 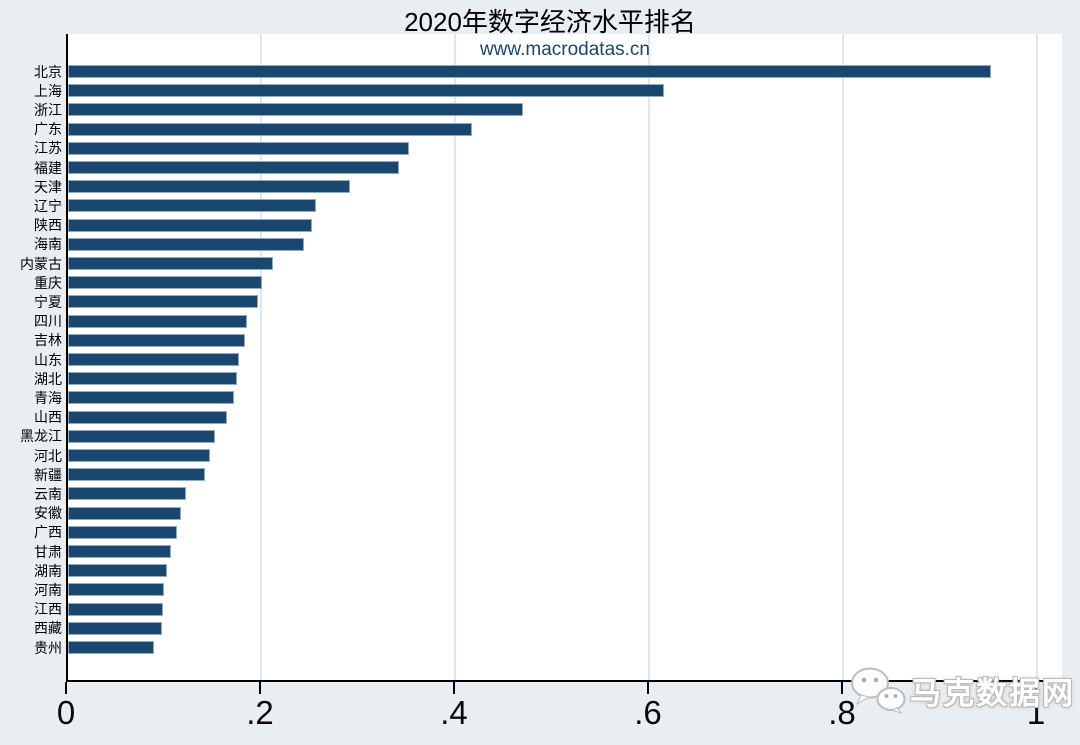 I want to click on y-axis-label: 浙江, so click(x=48, y=109).